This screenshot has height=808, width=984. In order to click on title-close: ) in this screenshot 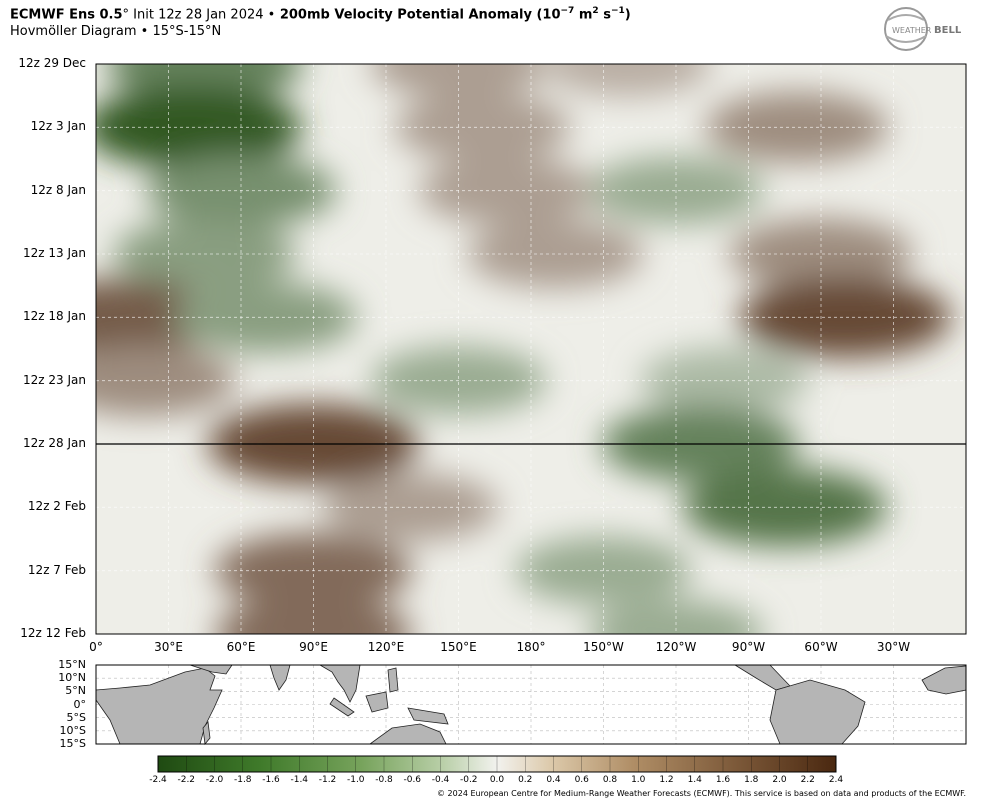, I will do `click(627, 15)`.